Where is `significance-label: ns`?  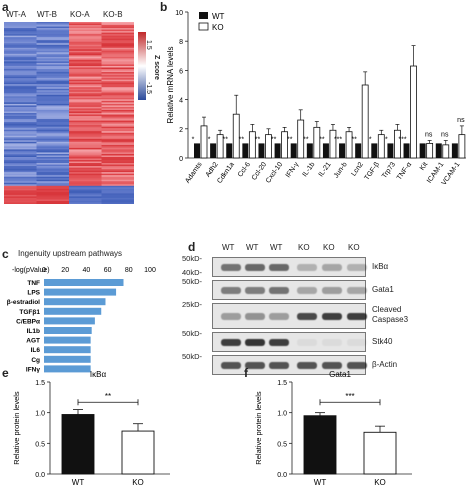 significance-label: ns is located at coordinates (445, 134).